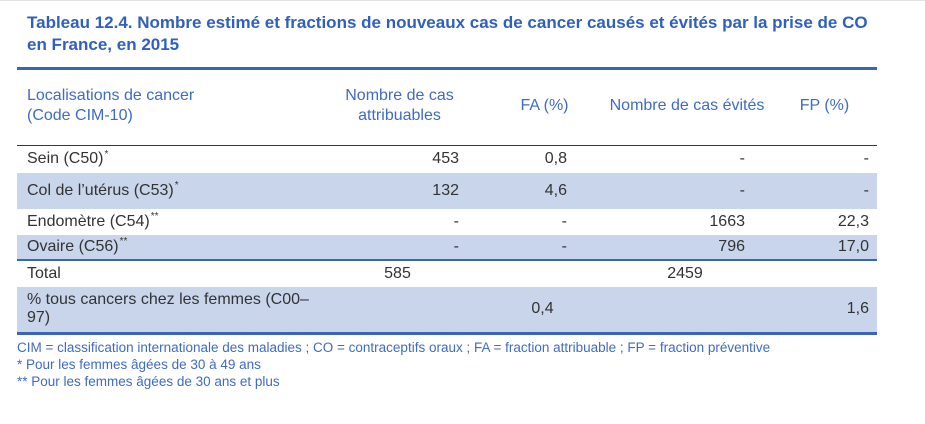 Image resolution: width=925 pixels, height=424 pixels. Describe the element at coordinates (687, 105) in the screenshot. I see `column-header-cas-evites: Nombre de cas évités` at that location.